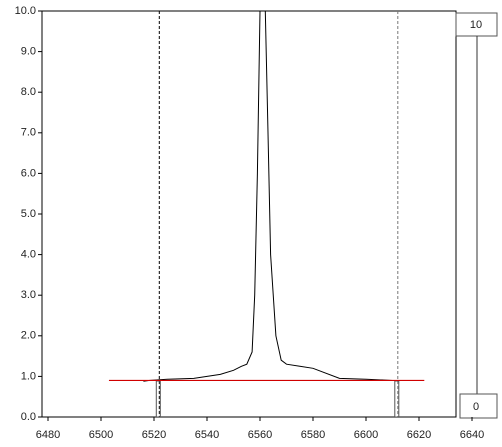  I want to click on x-tick-label: 6500, so click(101, 435).